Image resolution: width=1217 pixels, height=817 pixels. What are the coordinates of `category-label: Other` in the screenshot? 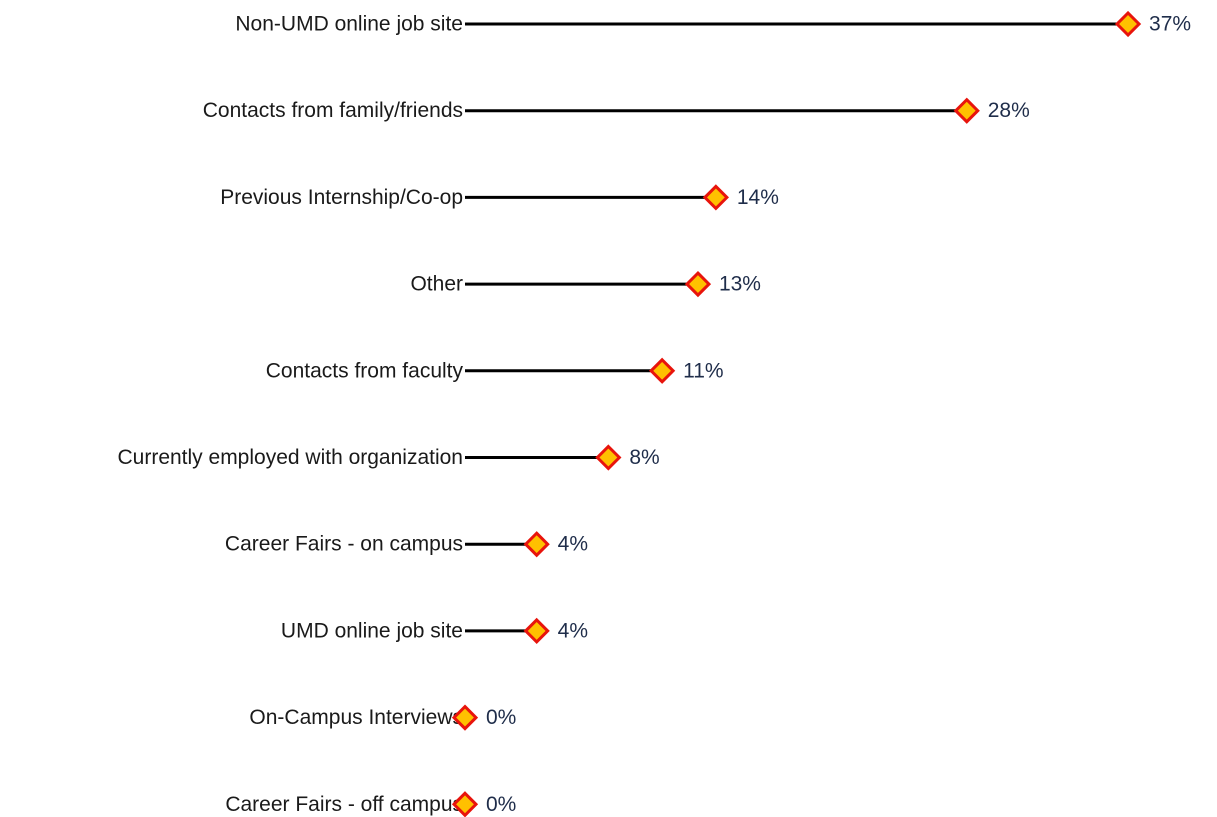 It's located at (436, 284).